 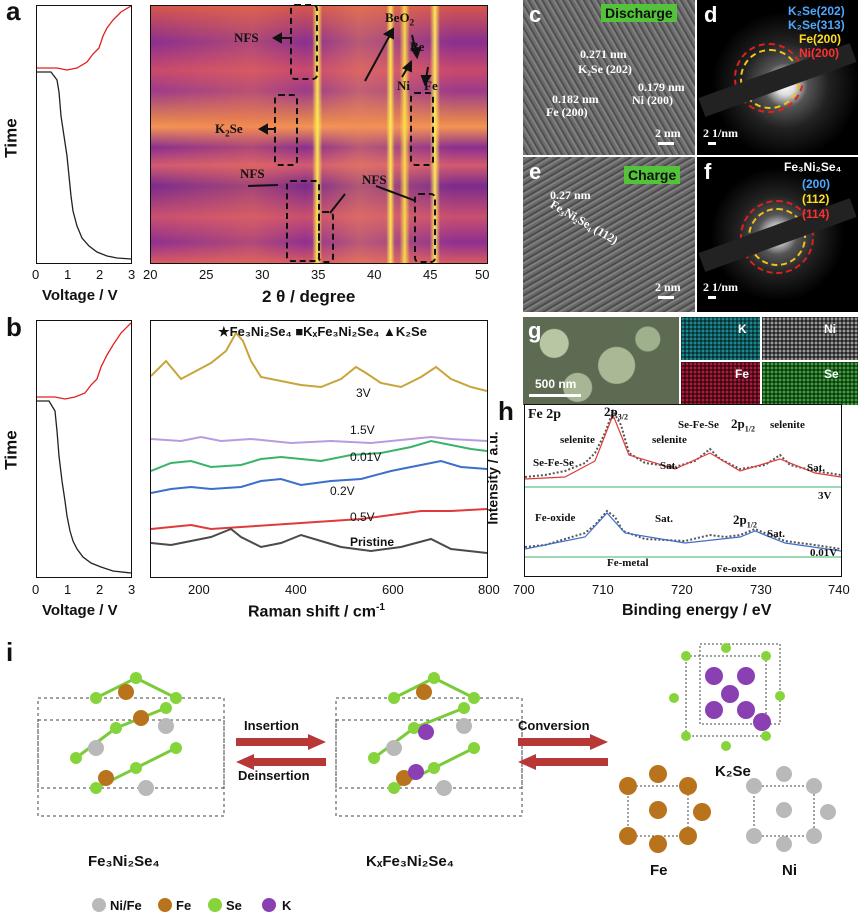 I want to click on heatmap-xtick-50: 50, so click(x=482, y=274).